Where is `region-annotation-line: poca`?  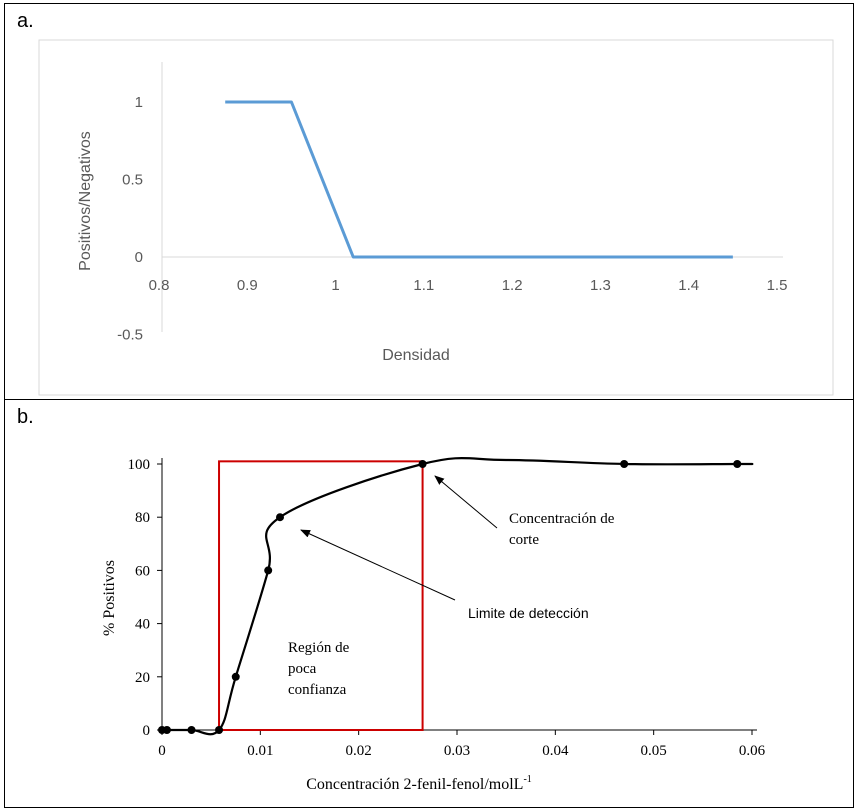 region-annotation-line: poca is located at coordinates (302, 669).